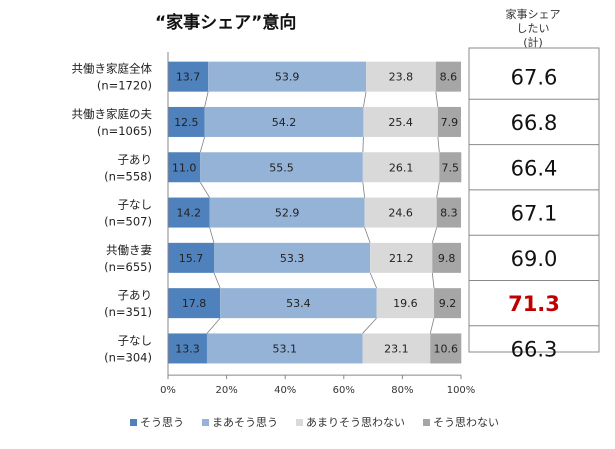  I want to click on data-label: 53.3, so click(292, 258).